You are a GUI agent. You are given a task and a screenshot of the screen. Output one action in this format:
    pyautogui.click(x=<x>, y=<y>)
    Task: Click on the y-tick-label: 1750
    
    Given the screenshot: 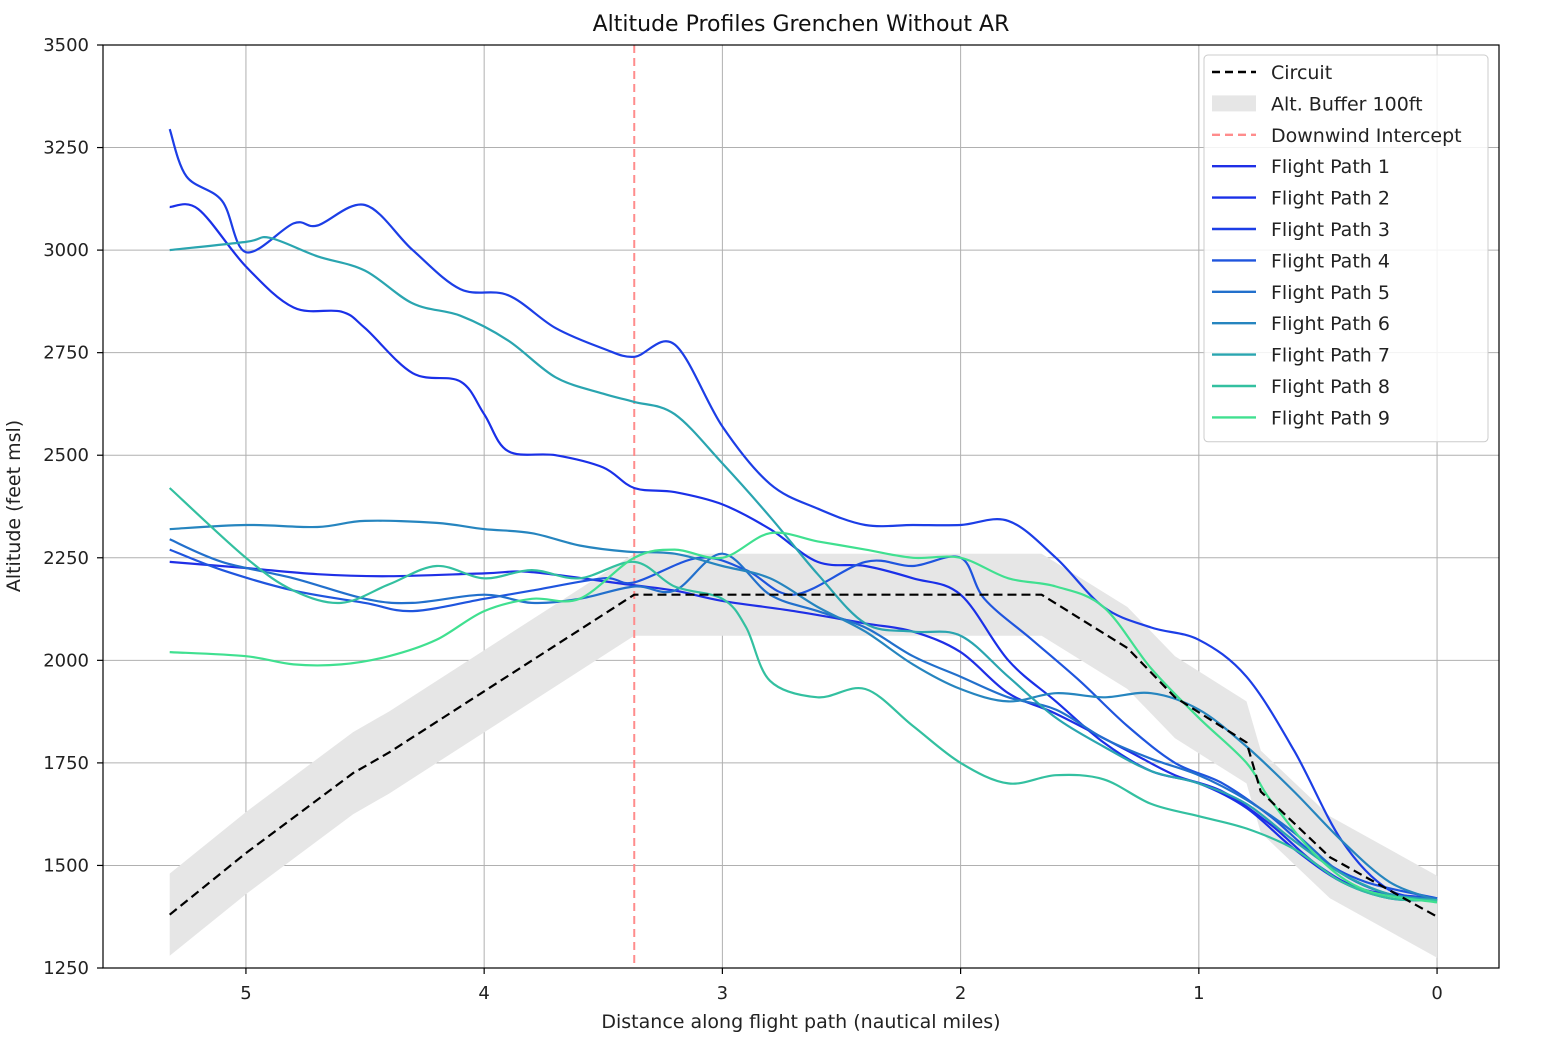 What is the action you would take?
    pyautogui.click(x=66, y=763)
    